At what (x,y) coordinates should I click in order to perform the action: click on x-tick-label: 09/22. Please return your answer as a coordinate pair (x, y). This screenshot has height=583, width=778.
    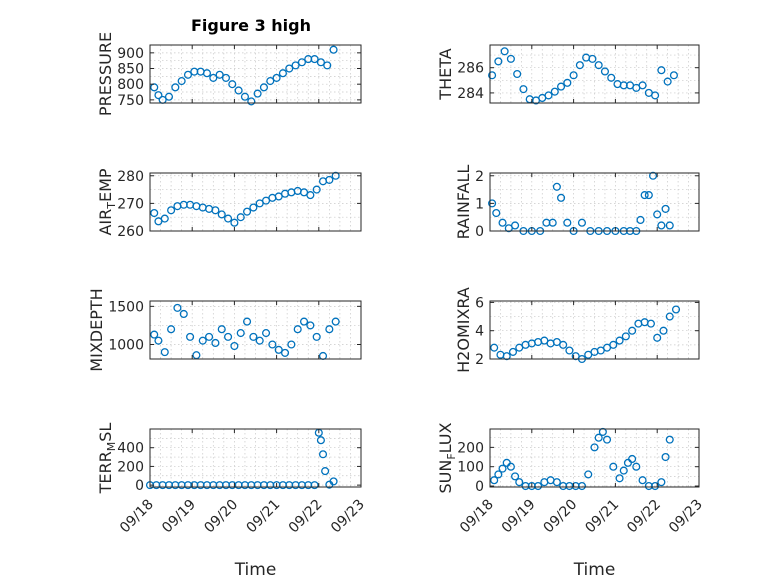
    Looking at the image, I should click on (306, 517).